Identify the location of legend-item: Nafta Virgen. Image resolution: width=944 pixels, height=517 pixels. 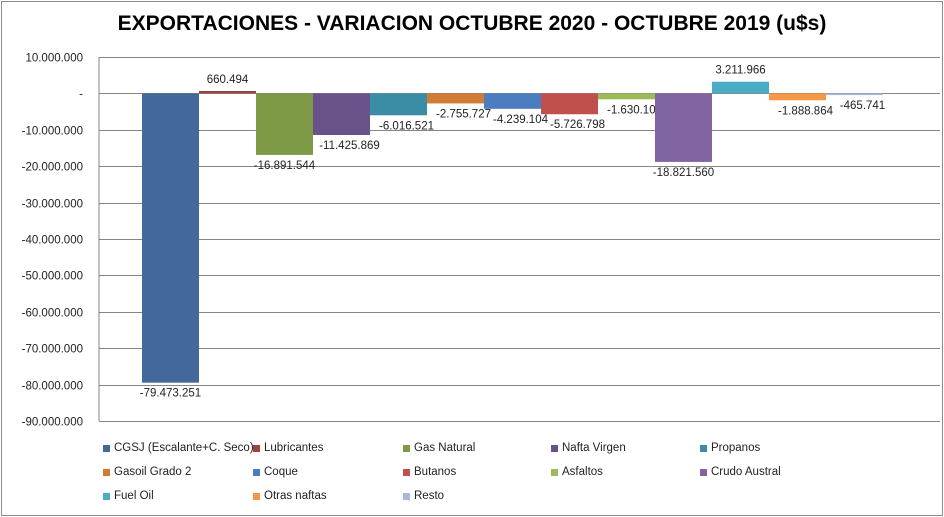
(588, 448).